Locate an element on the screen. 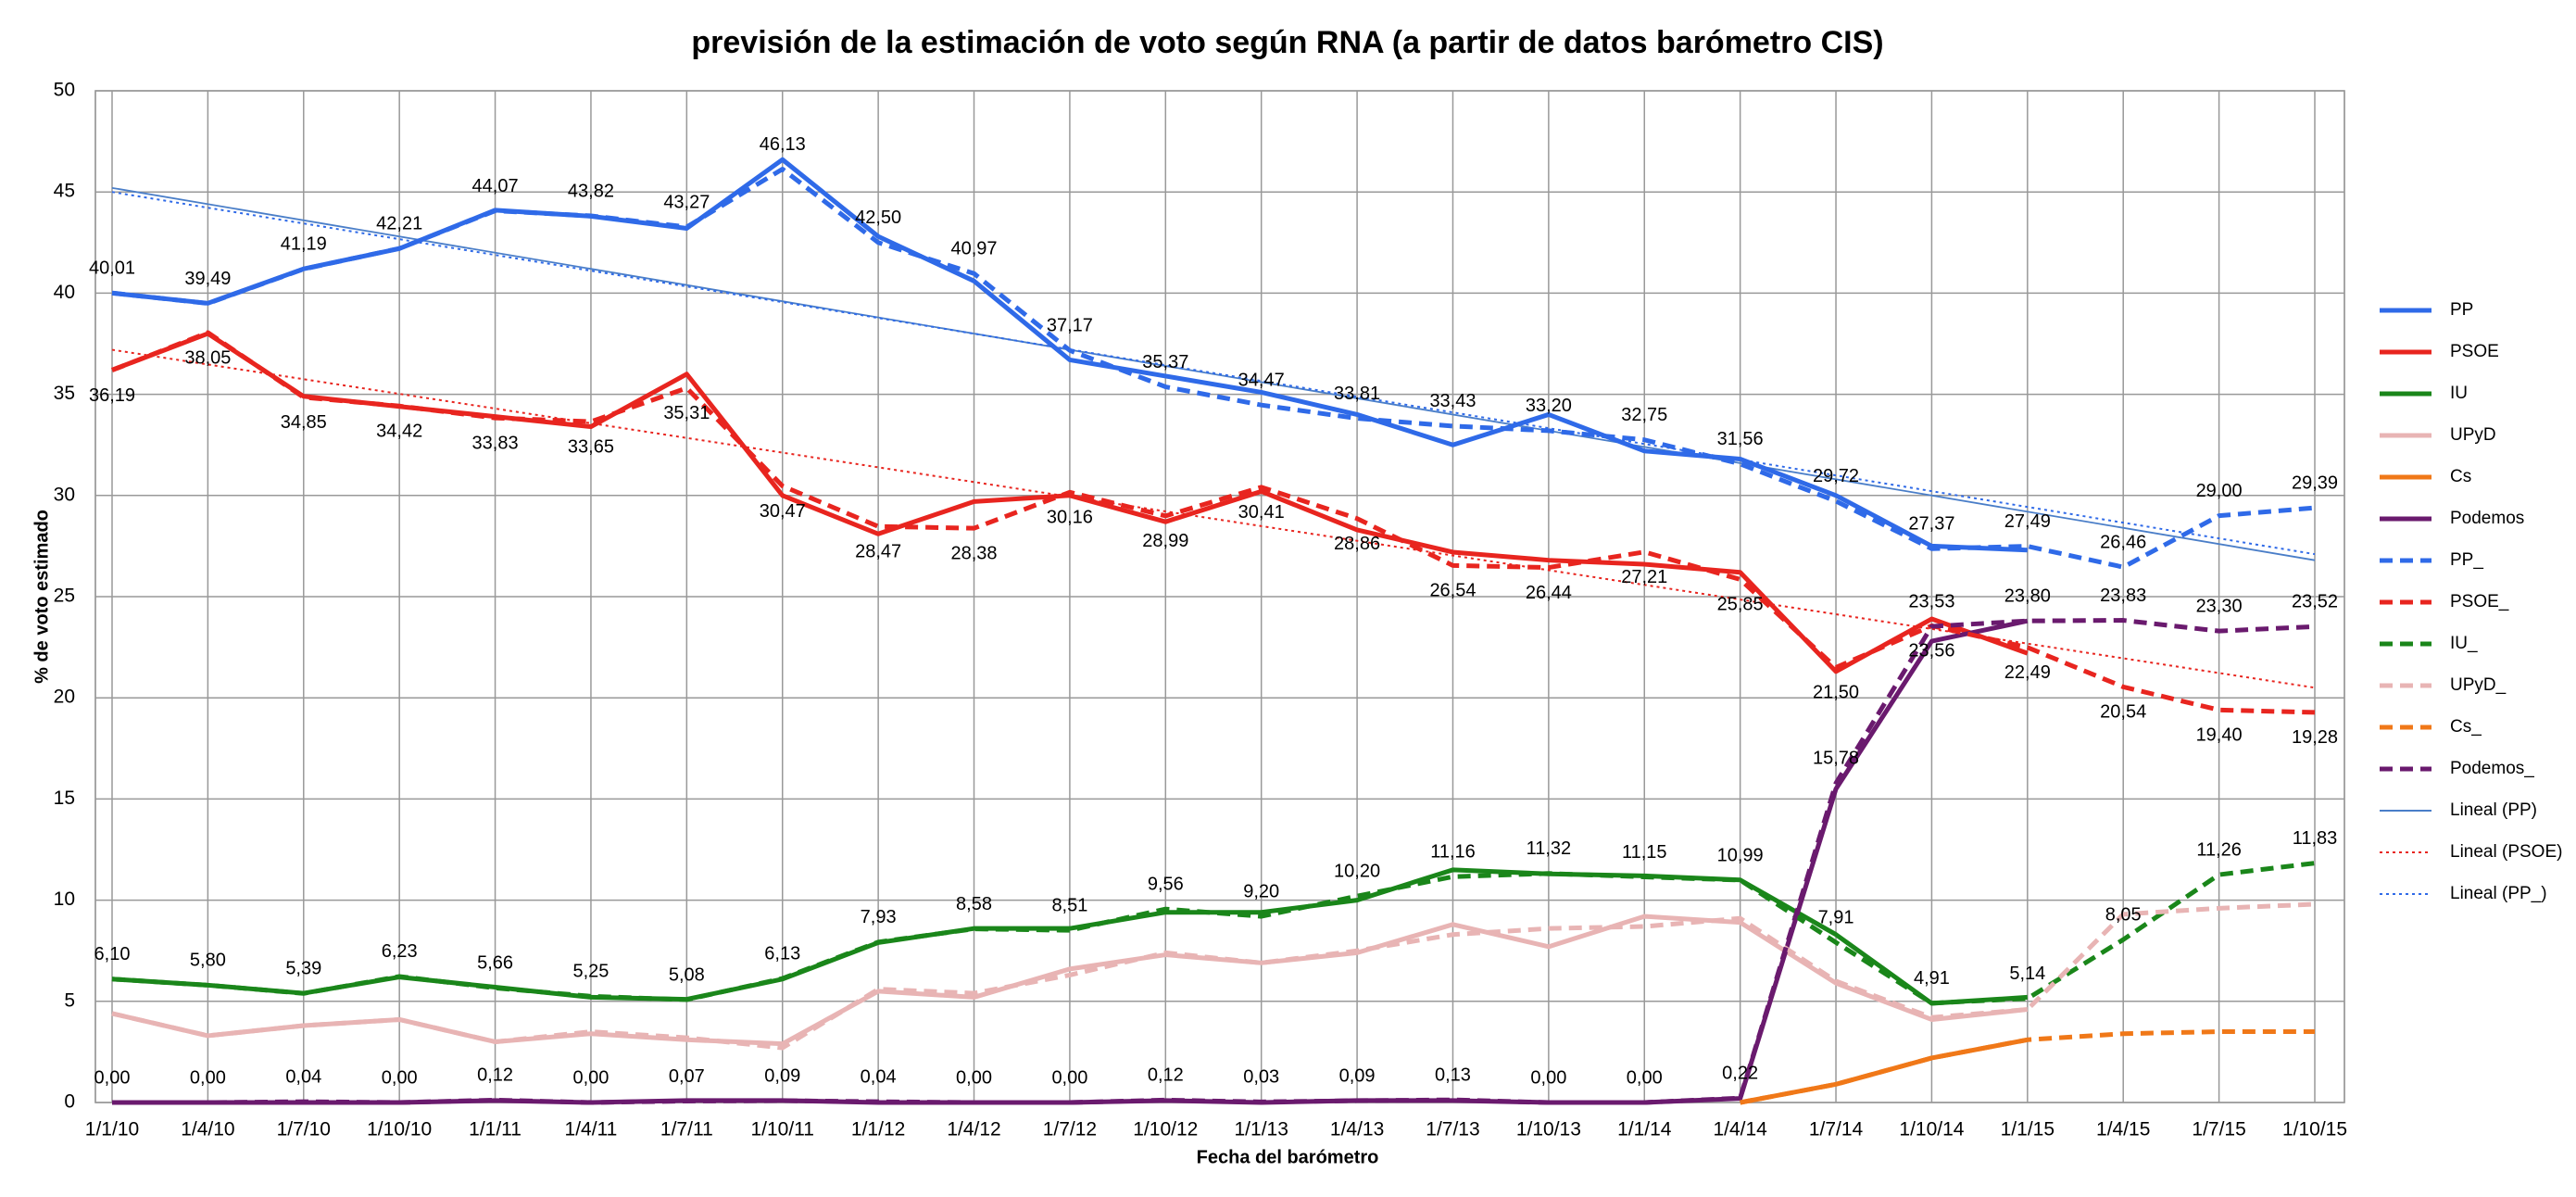 Image resolution: width=2576 pixels, height=1197 pixels. data-label: 5,80 is located at coordinates (208, 961).